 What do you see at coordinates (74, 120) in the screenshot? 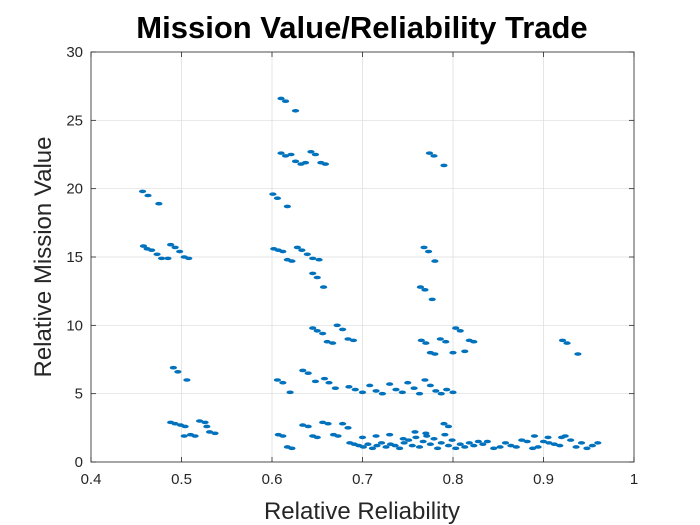
I see `y-tick-label: 25` at bounding box center [74, 120].